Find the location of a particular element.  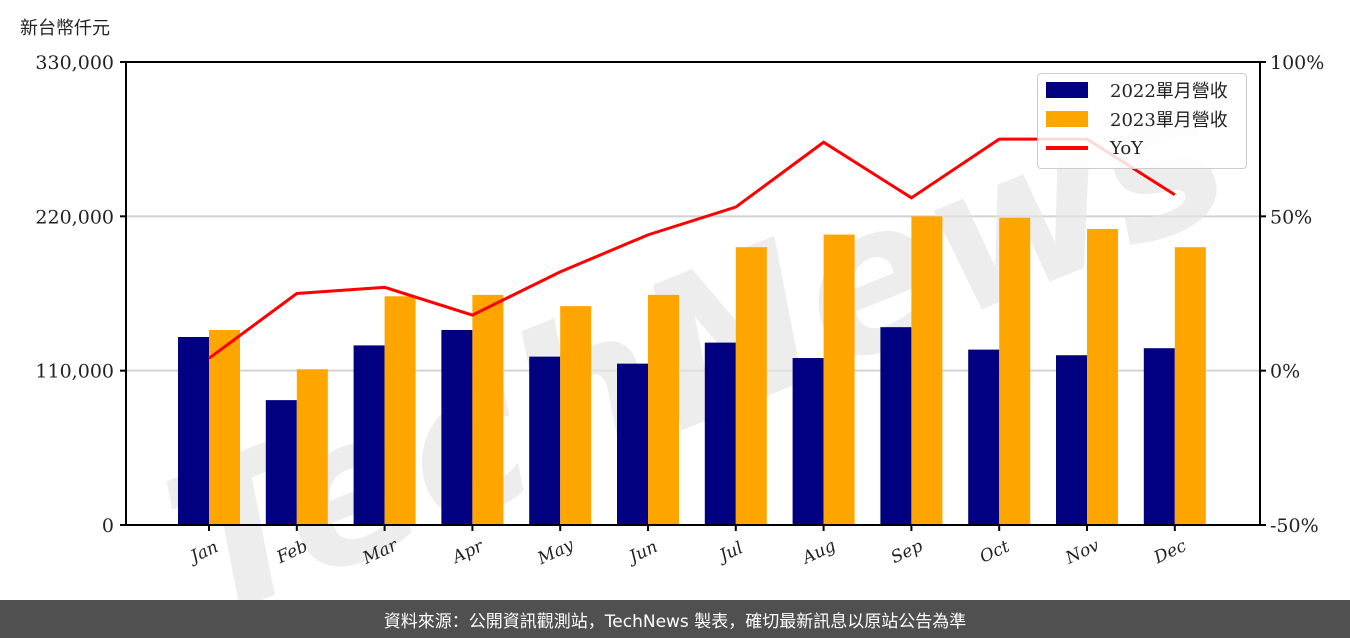

x-tick-label: Jun is located at coordinates (642, 553).